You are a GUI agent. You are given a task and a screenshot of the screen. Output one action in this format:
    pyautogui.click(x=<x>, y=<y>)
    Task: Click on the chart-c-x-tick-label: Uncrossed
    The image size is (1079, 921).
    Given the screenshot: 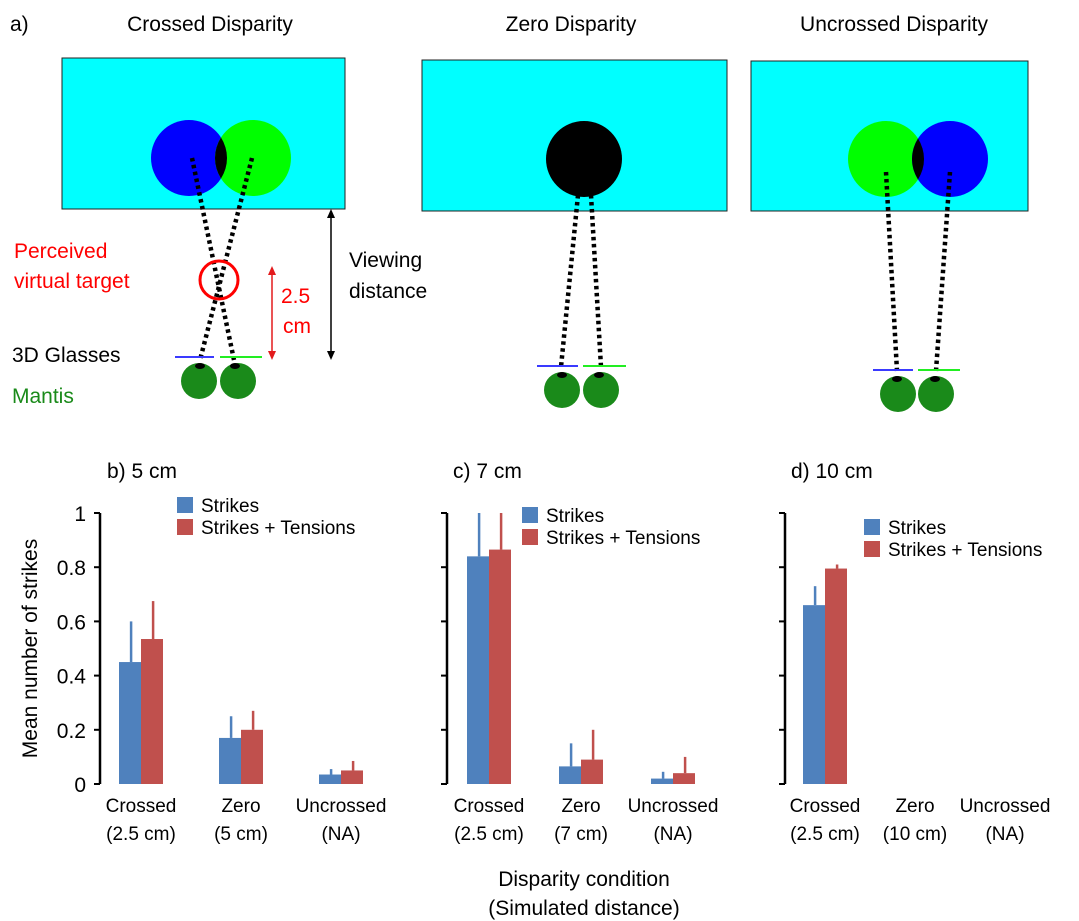 What is the action you would take?
    pyautogui.click(x=673, y=806)
    